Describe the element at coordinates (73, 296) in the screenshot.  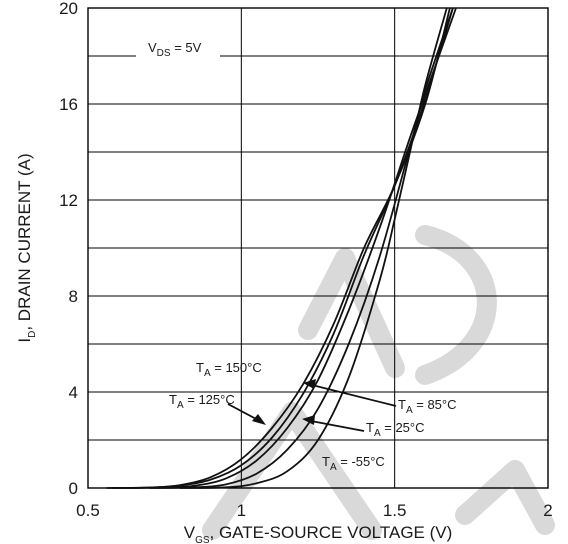
I see `y-tick-label: 8` at that location.